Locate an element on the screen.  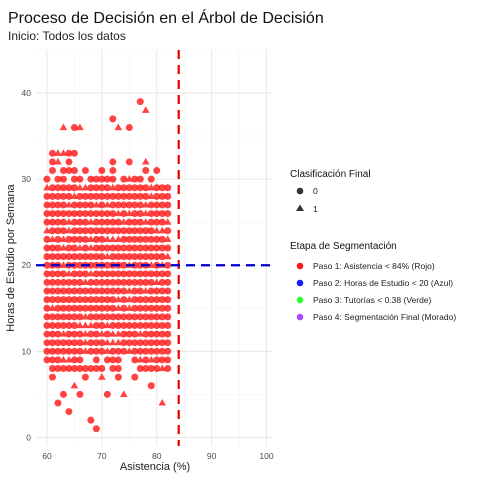
y-tick-label: 0 is located at coordinates (28, 437).